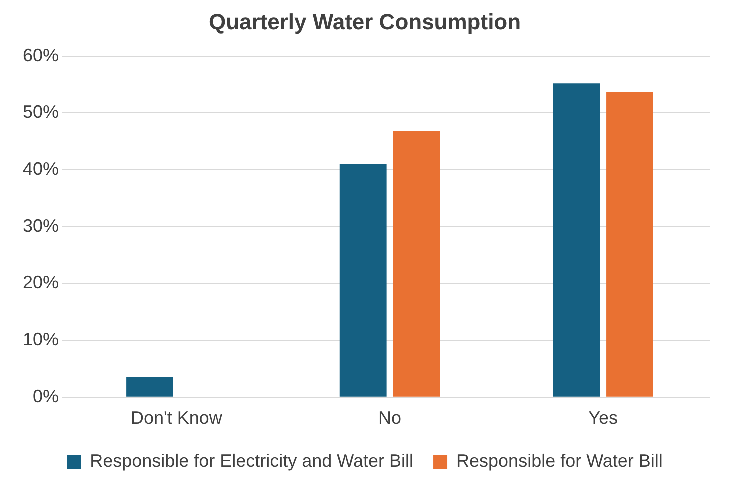 The image size is (740, 491). What do you see at coordinates (603, 418) in the screenshot?
I see `x-tick-label: Yes` at bounding box center [603, 418].